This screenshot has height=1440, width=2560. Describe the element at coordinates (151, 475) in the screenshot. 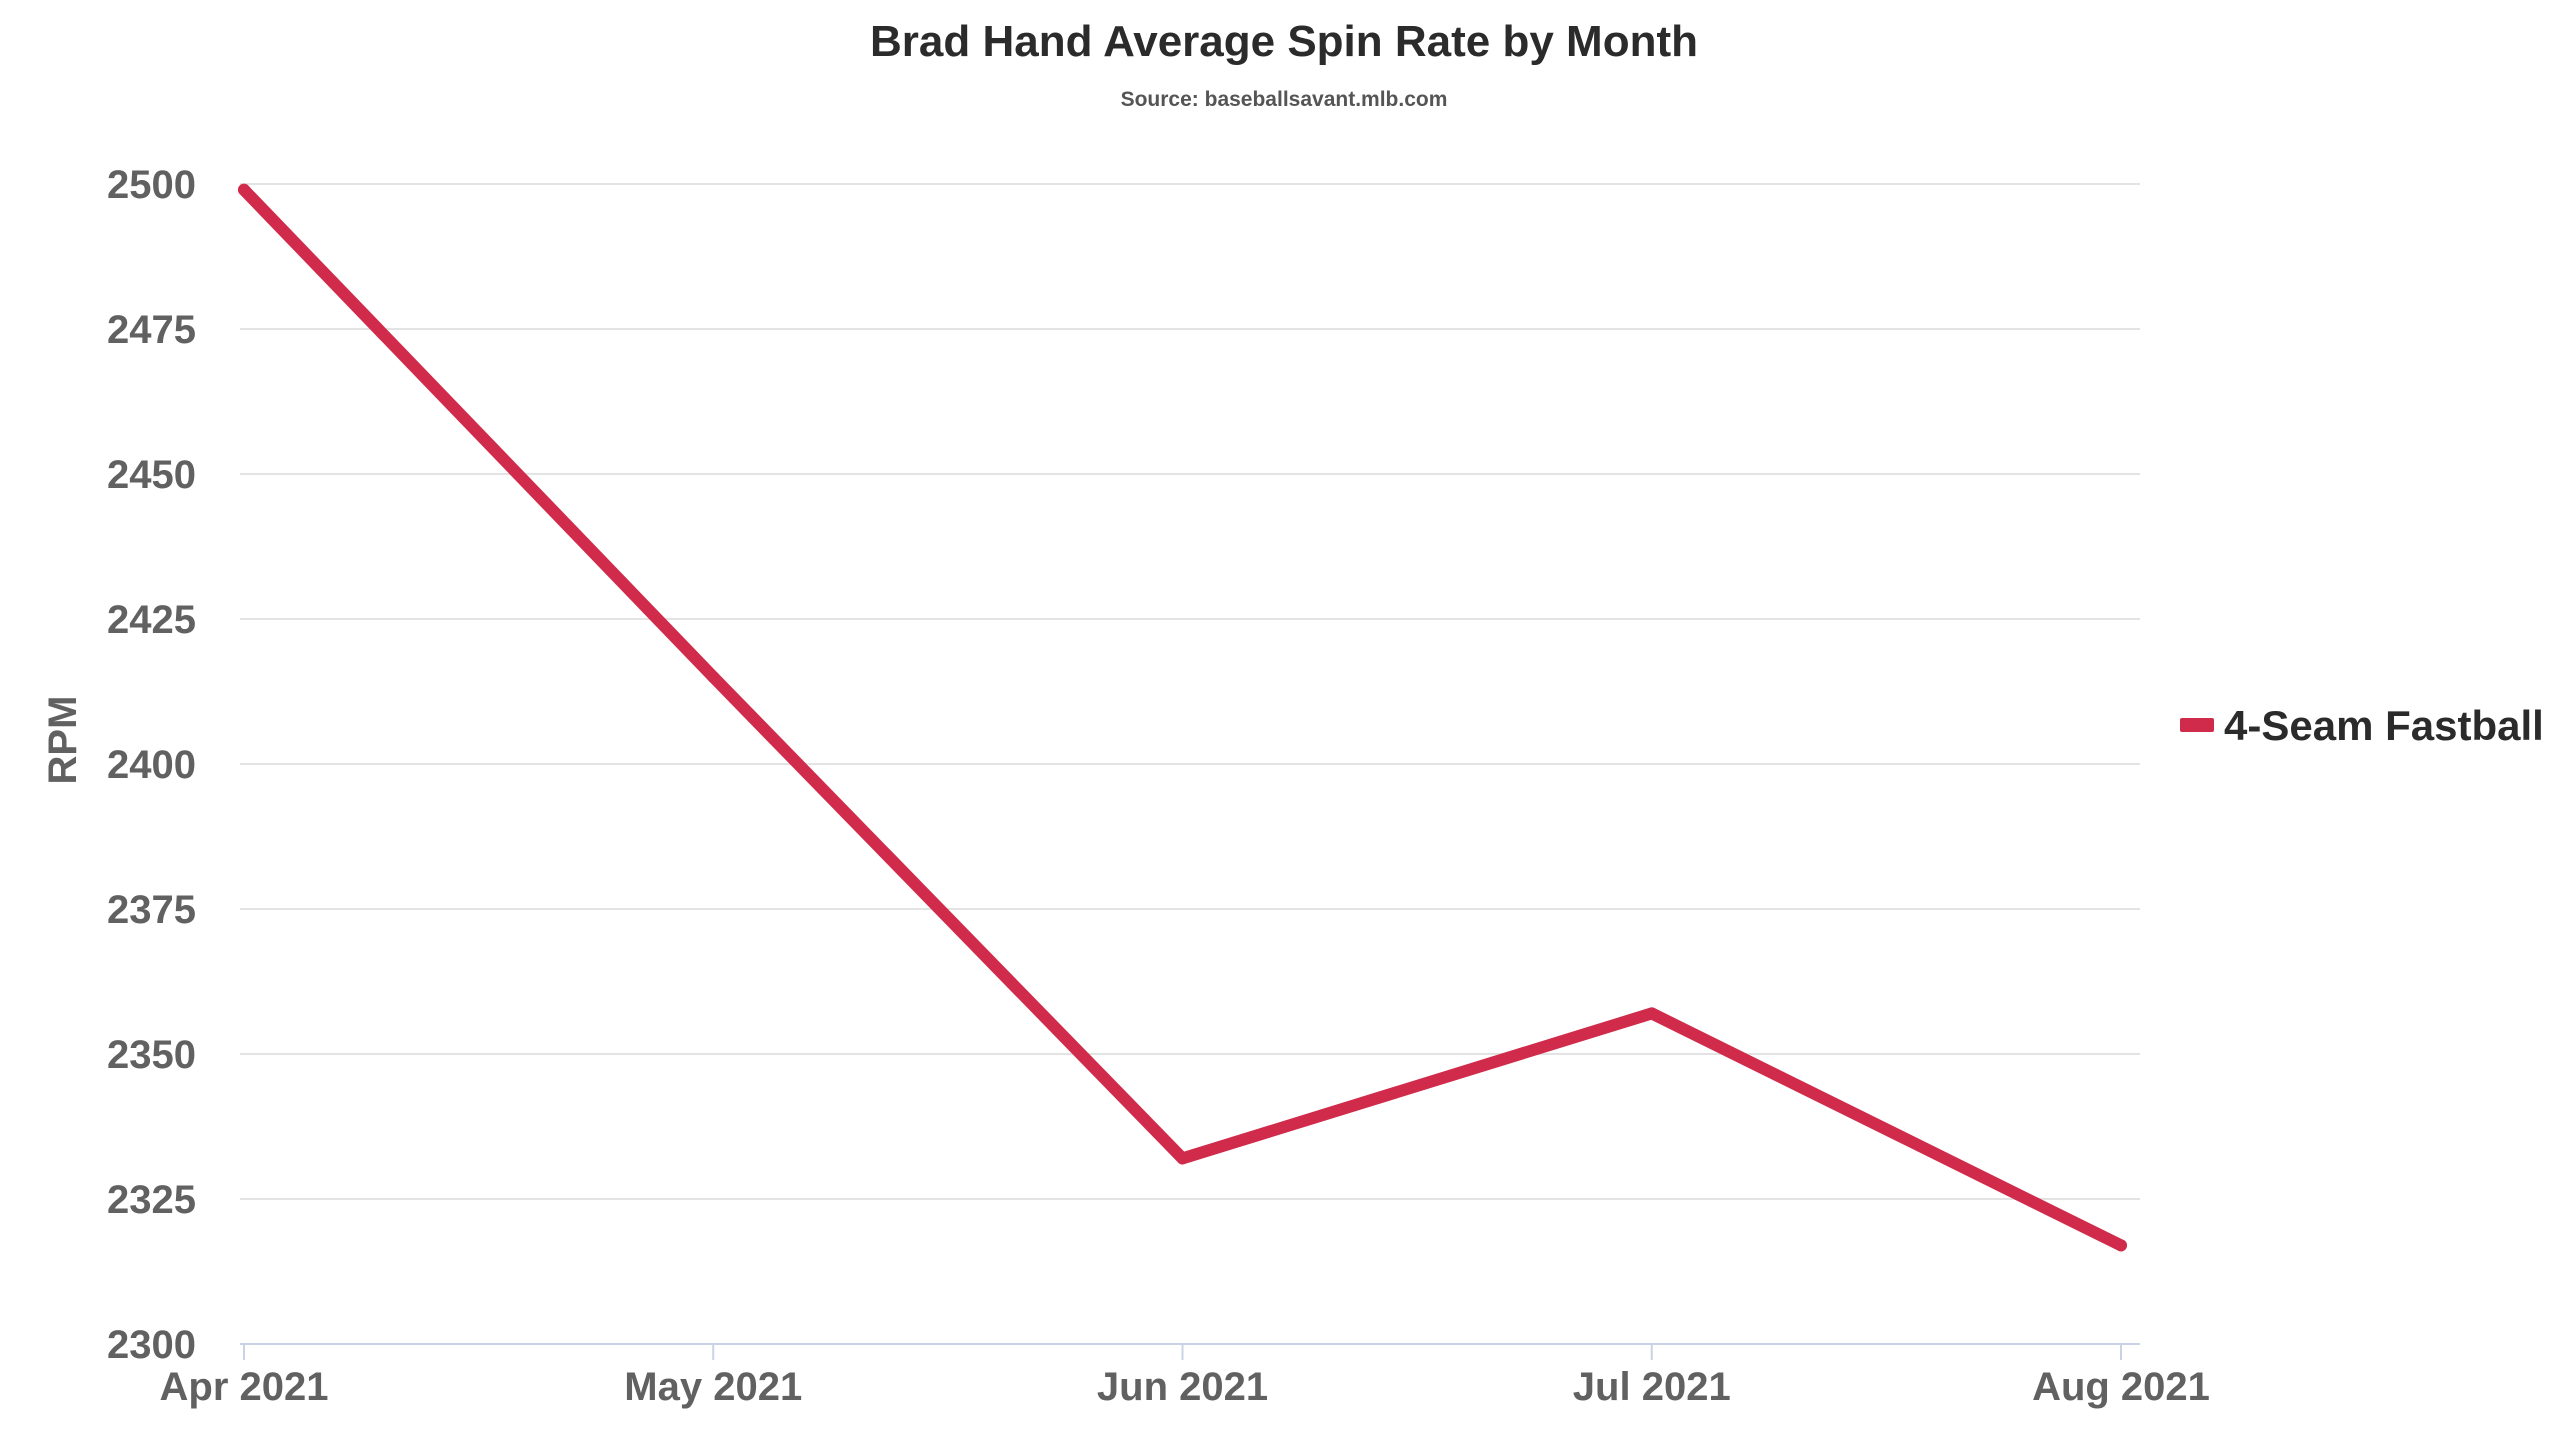

I see `y-tick-label-2450: 2450` at that location.